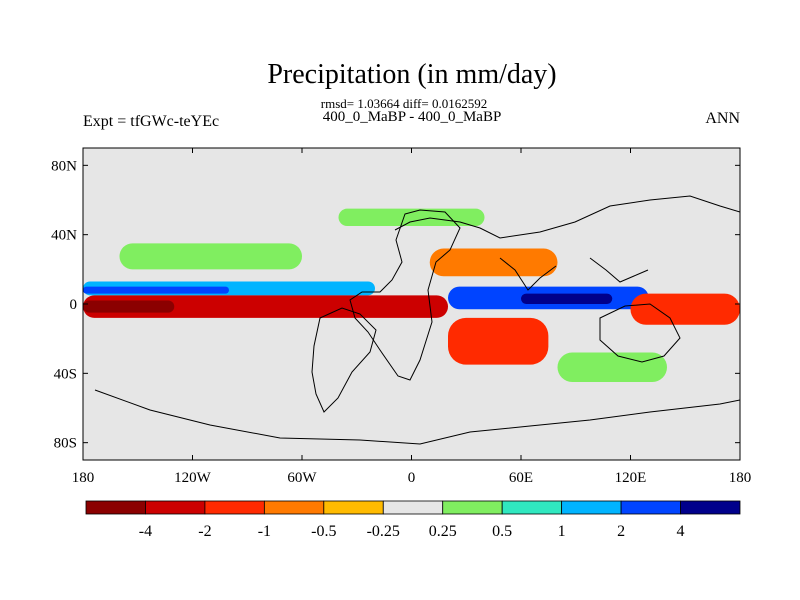 This screenshot has height=600, width=800. Describe the element at coordinates (302, 478) in the screenshot. I see `x-tick-label: 60W` at that location.